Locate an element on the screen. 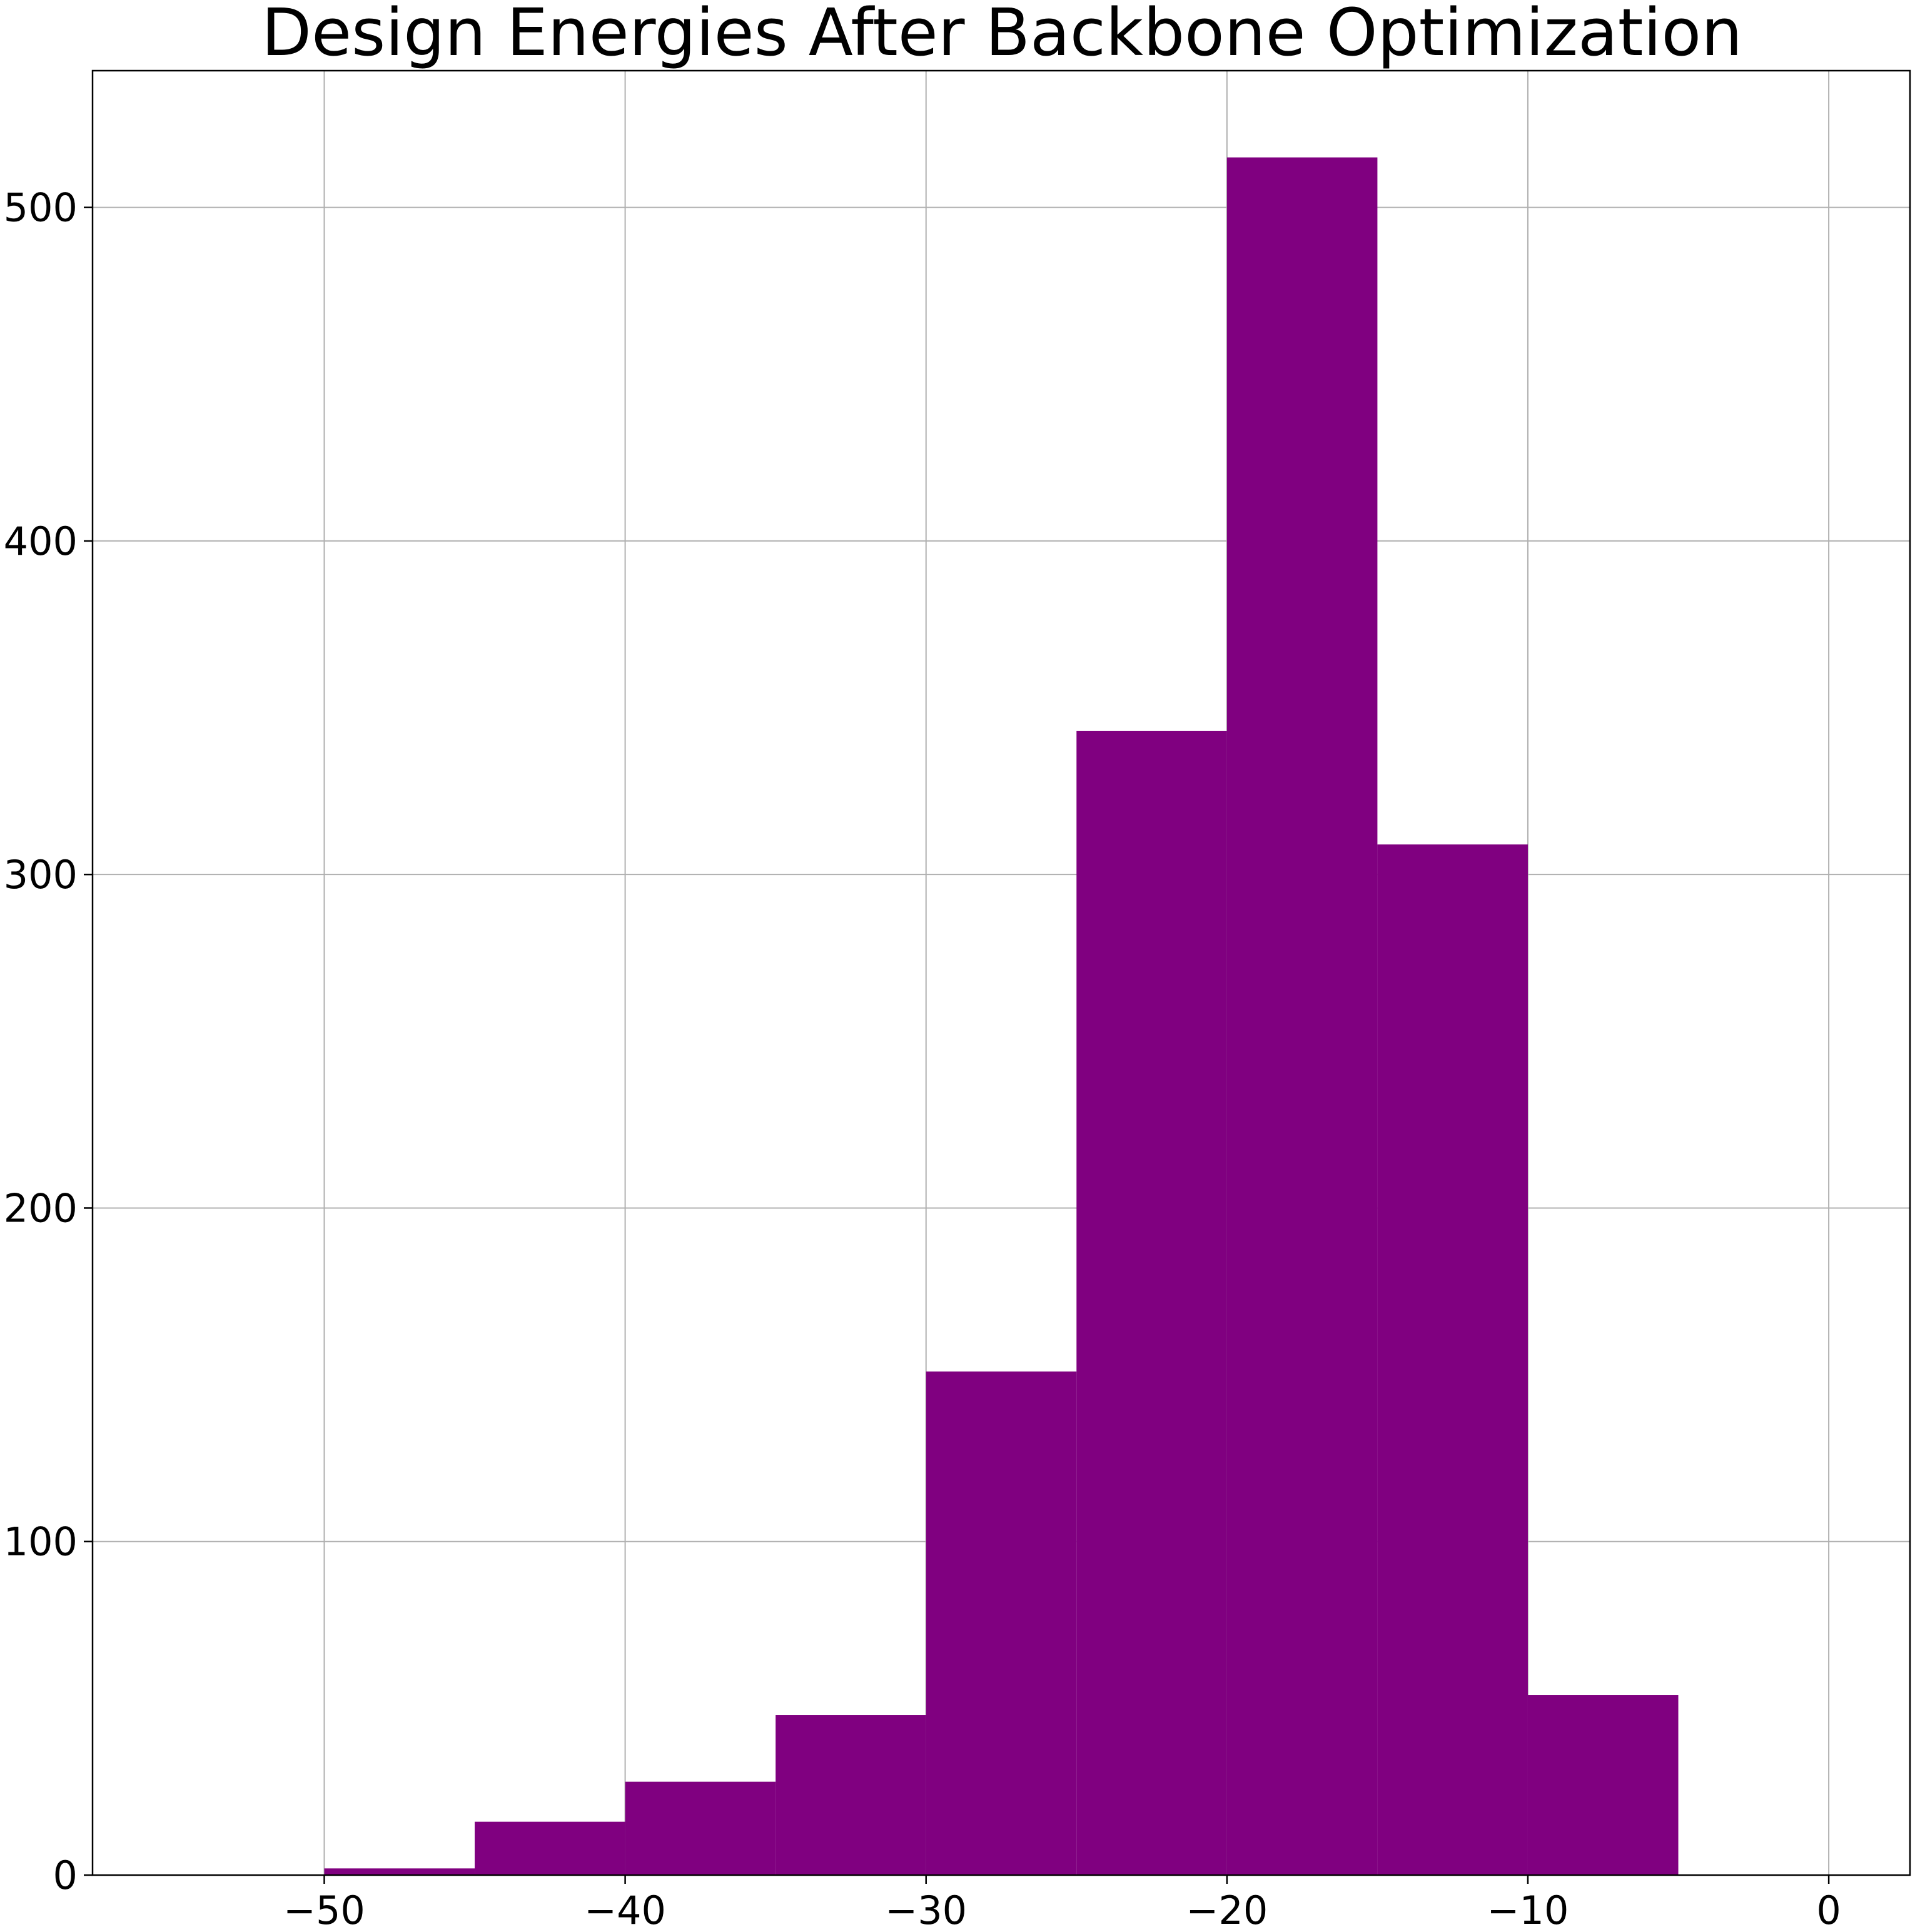 This screenshot has width=1920, height=1932. y-axis-tick-labels: 0 100 200 300 400 500 is located at coordinates (41, 1041).